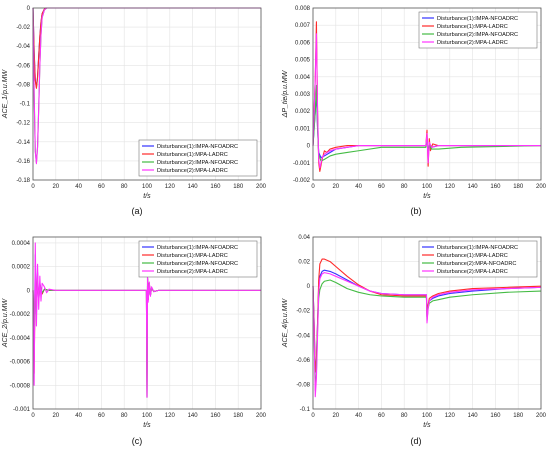  I want to click on y-tick-label: 0.0004, so click(21, 244).